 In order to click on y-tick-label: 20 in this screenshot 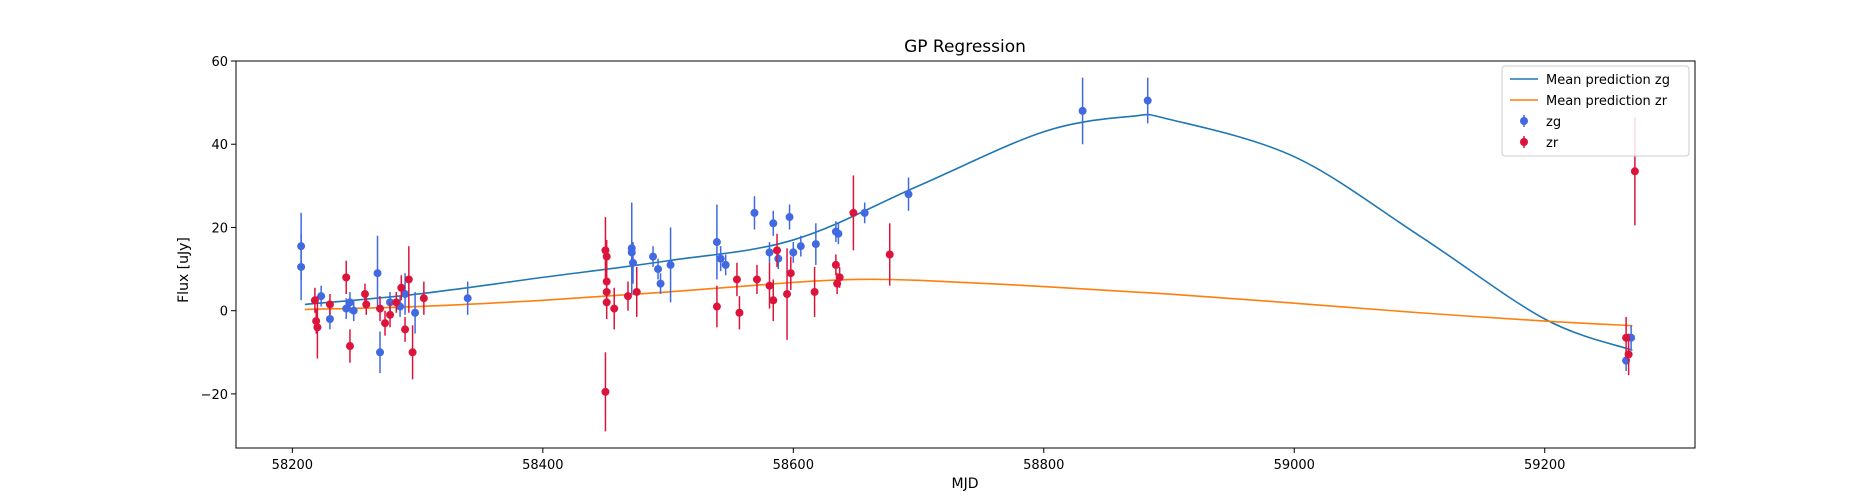, I will do `click(219, 228)`.